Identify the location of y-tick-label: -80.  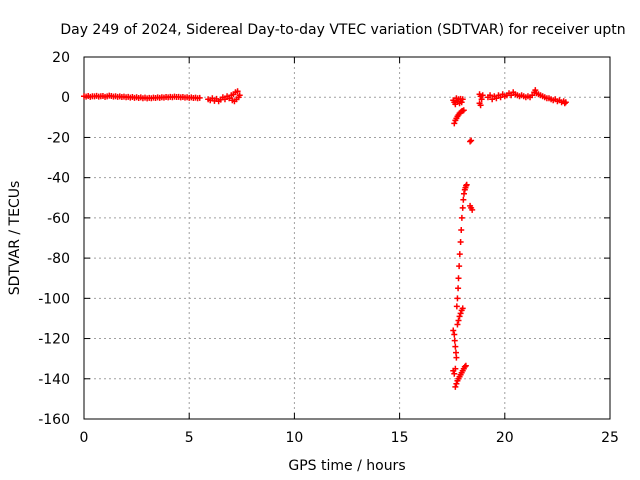
(58, 259).